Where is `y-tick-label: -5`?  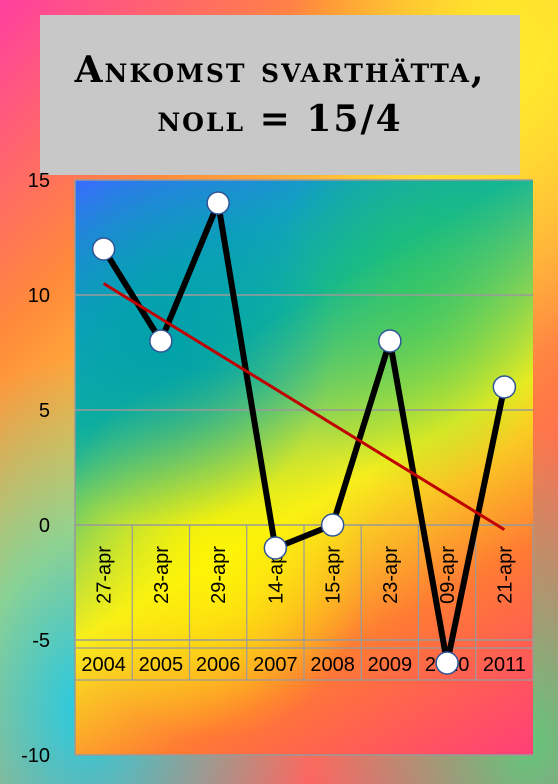 y-tick-label: -5 is located at coordinates (41, 641).